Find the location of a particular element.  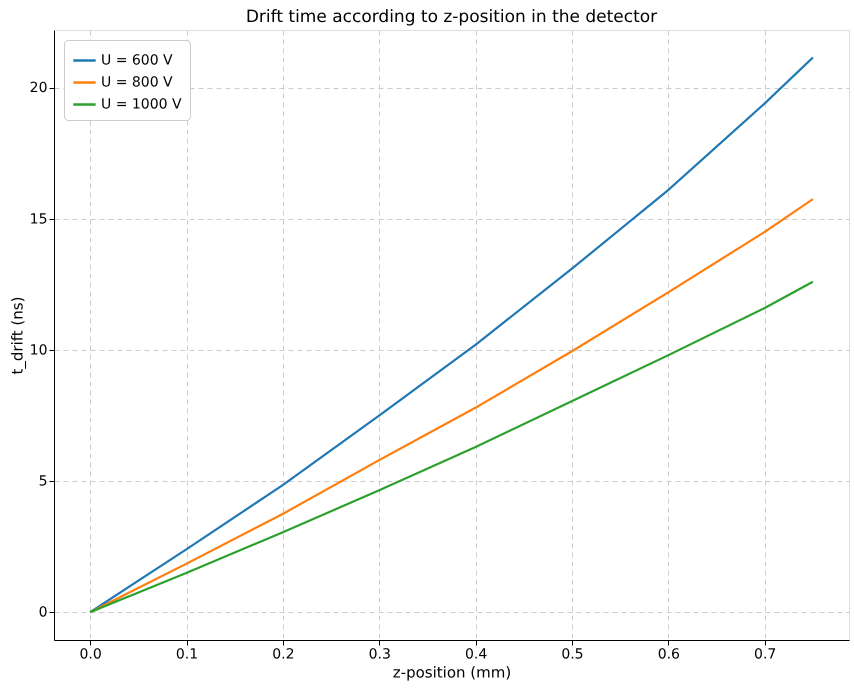

chart-title: Drift time according to z-position in the detector is located at coordinates (452, 17).